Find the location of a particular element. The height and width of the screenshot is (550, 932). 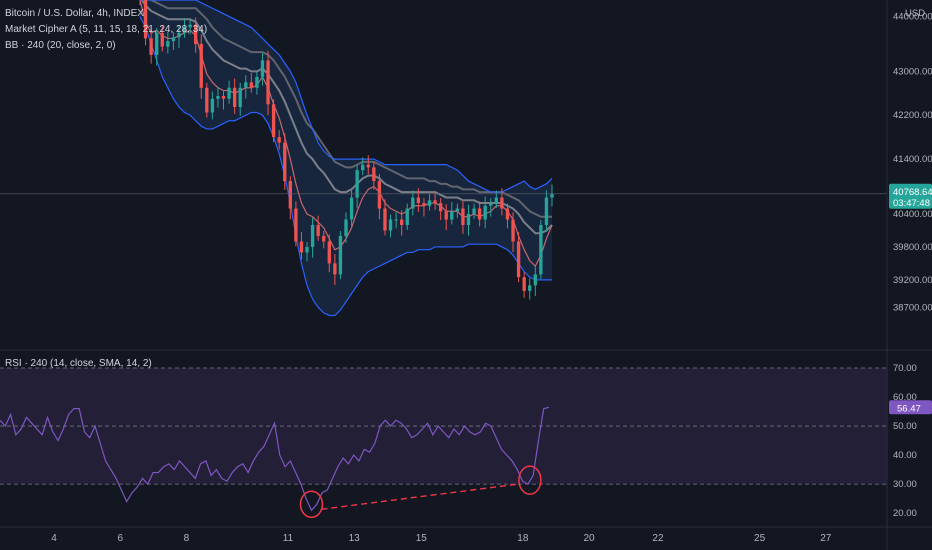

legend-symbol: Bitcoin / U.S. Dollar, 4h, INDEX is located at coordinates (74, 13).